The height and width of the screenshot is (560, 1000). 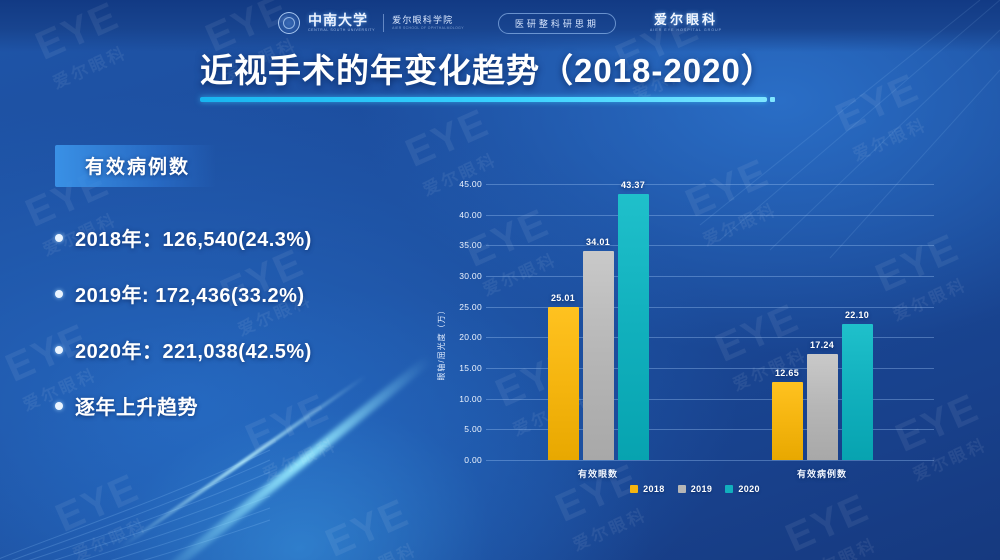 What do you see at coordinates (787, 322) in the screenshot?
I see `bar-column: 12.65` at bounding box center [787, 322].